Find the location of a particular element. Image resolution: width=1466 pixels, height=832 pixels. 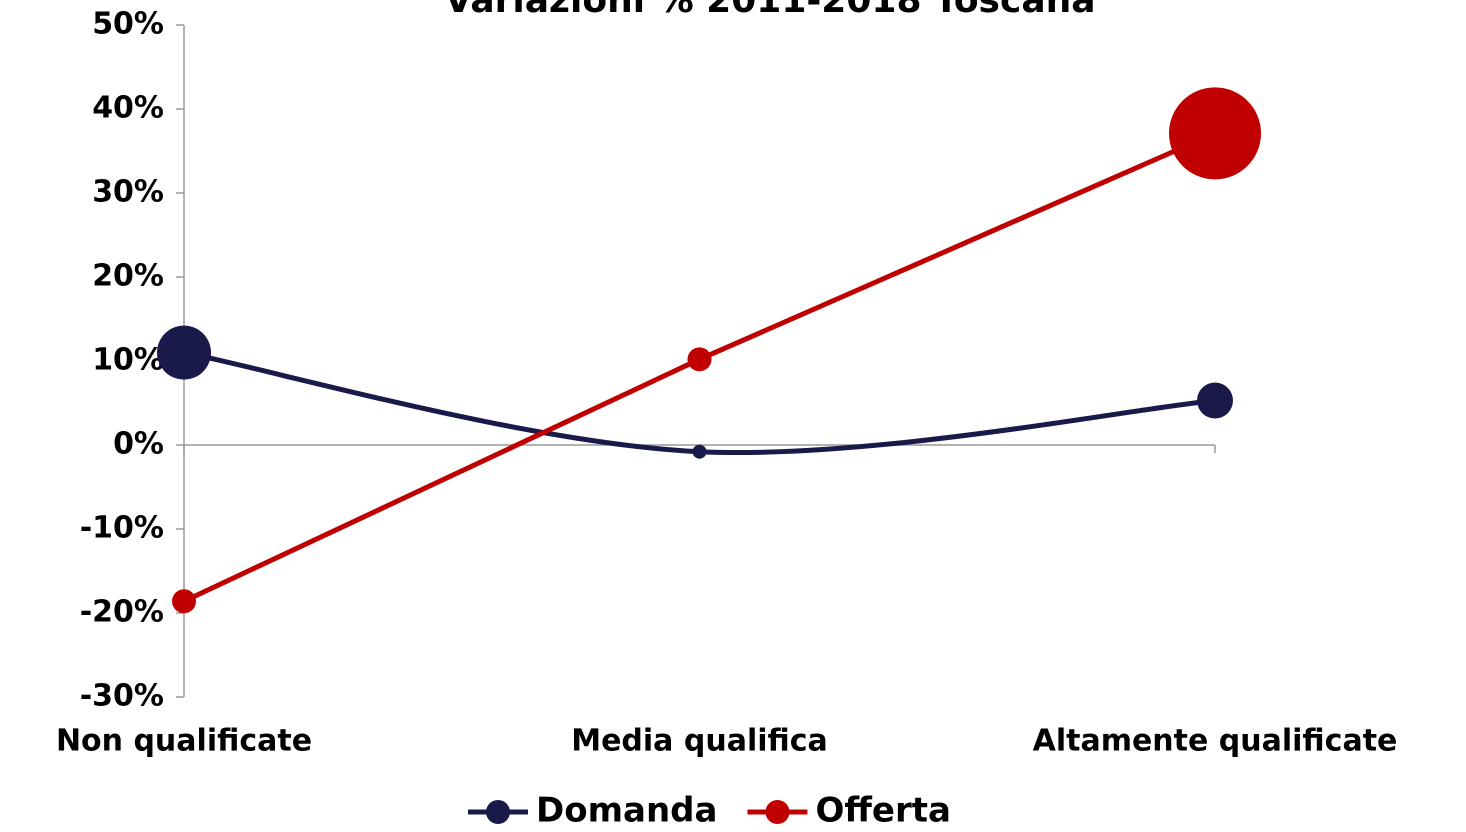

legend-label: Offerta is located at coordinates (882, 811).